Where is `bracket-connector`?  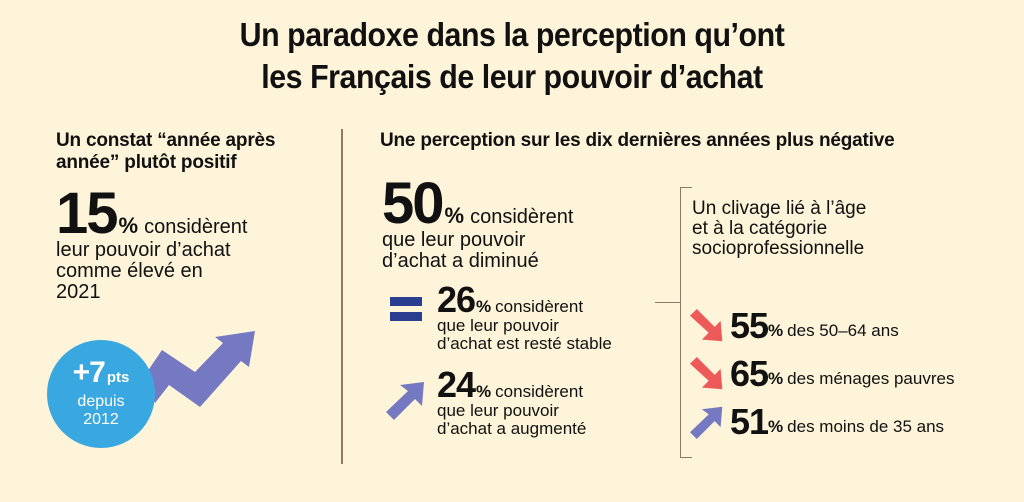 bracket-connector is located at coordinates (668, 302).